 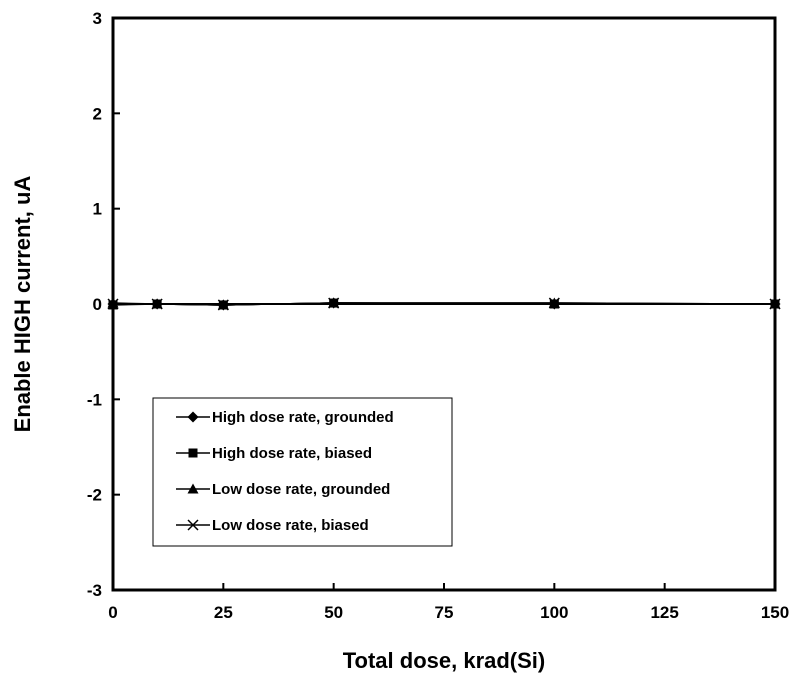 What do you see at coordinates (554, 612) in the screenshot?
I see `x-tick-label: 100` at bounding box center [554, 612].